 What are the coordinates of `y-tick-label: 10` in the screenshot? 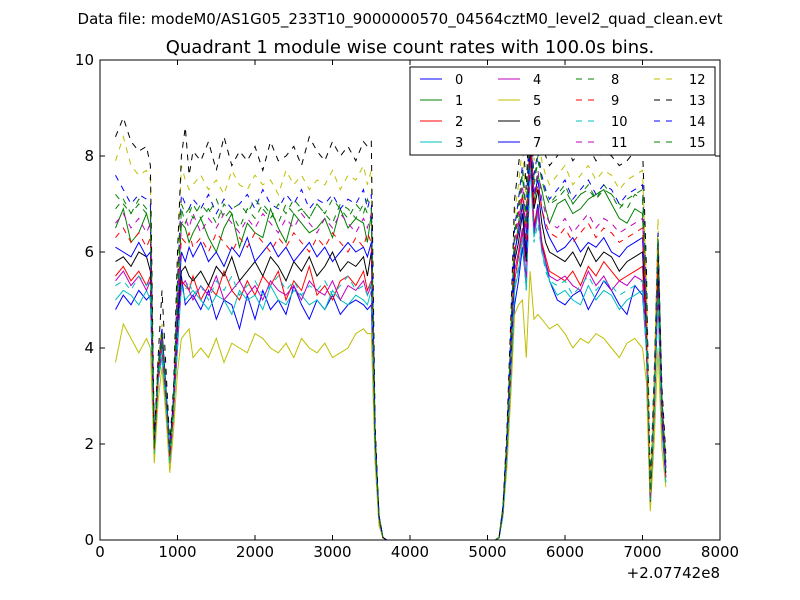 It's located at (84, 60).